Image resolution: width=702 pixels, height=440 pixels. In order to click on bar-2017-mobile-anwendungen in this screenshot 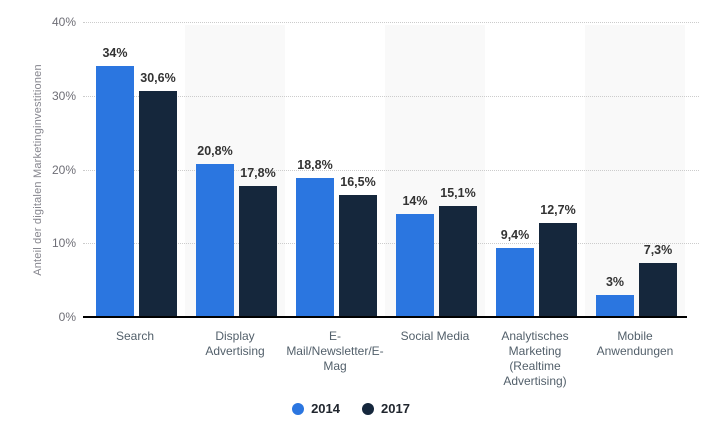, I will do `click(658, 290)`.